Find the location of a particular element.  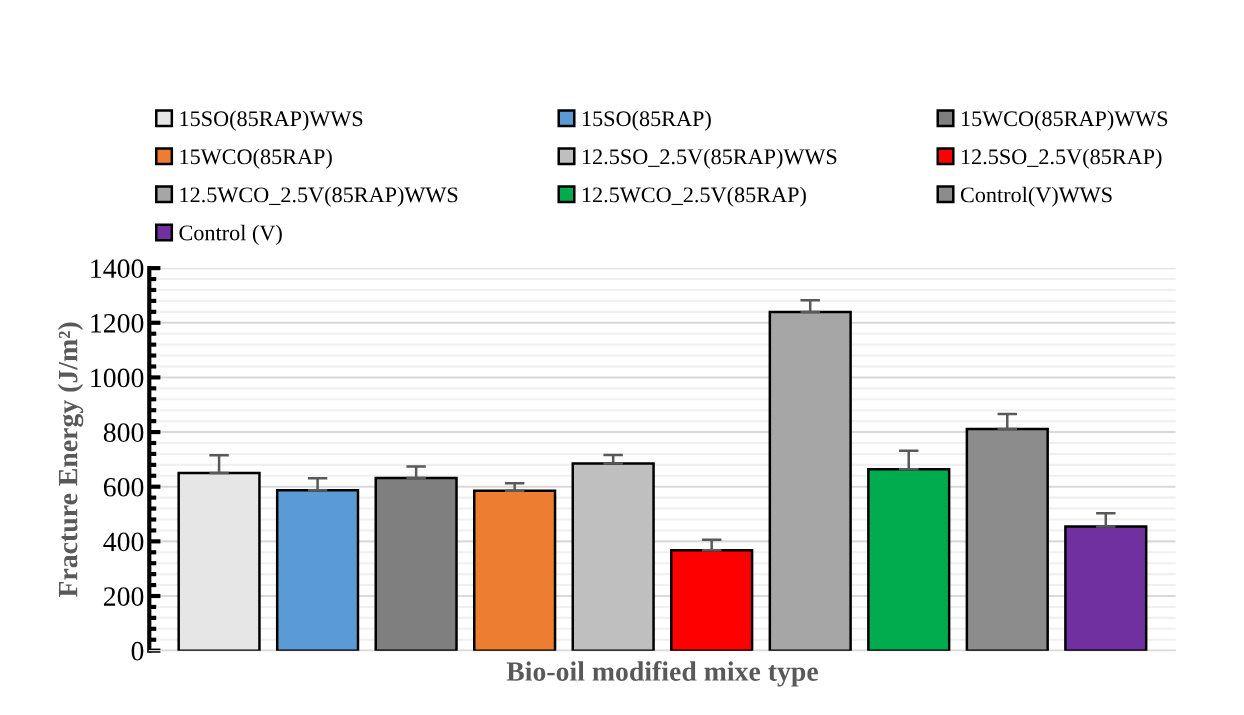

legend-label: 15SO(85RAP)WWS is located at coordinates (271, 120).